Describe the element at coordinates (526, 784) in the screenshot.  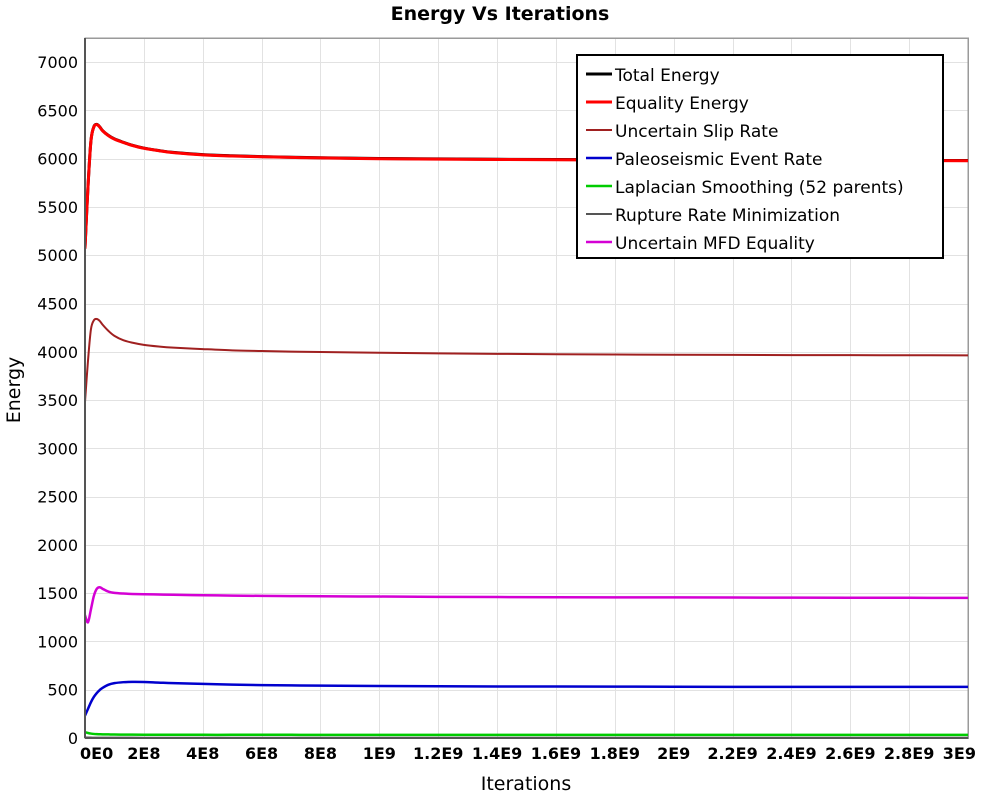
I see `x-axis-title: Iterations` at that location.